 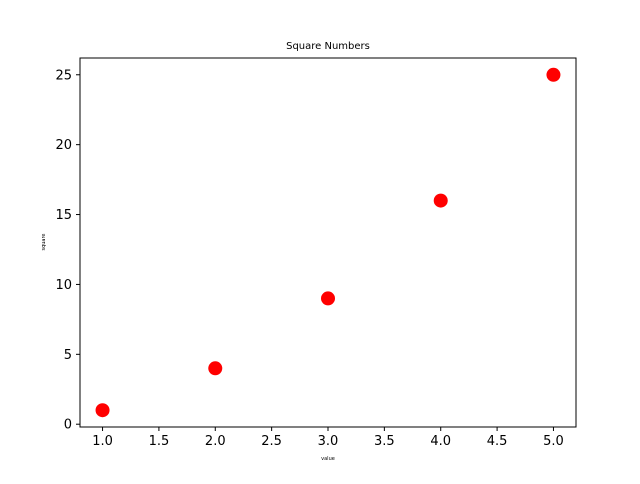 What do you see at coordinates (44, 241) in the screenshot?
I see `y-axis-label: square` at bounding box center [44, 241].